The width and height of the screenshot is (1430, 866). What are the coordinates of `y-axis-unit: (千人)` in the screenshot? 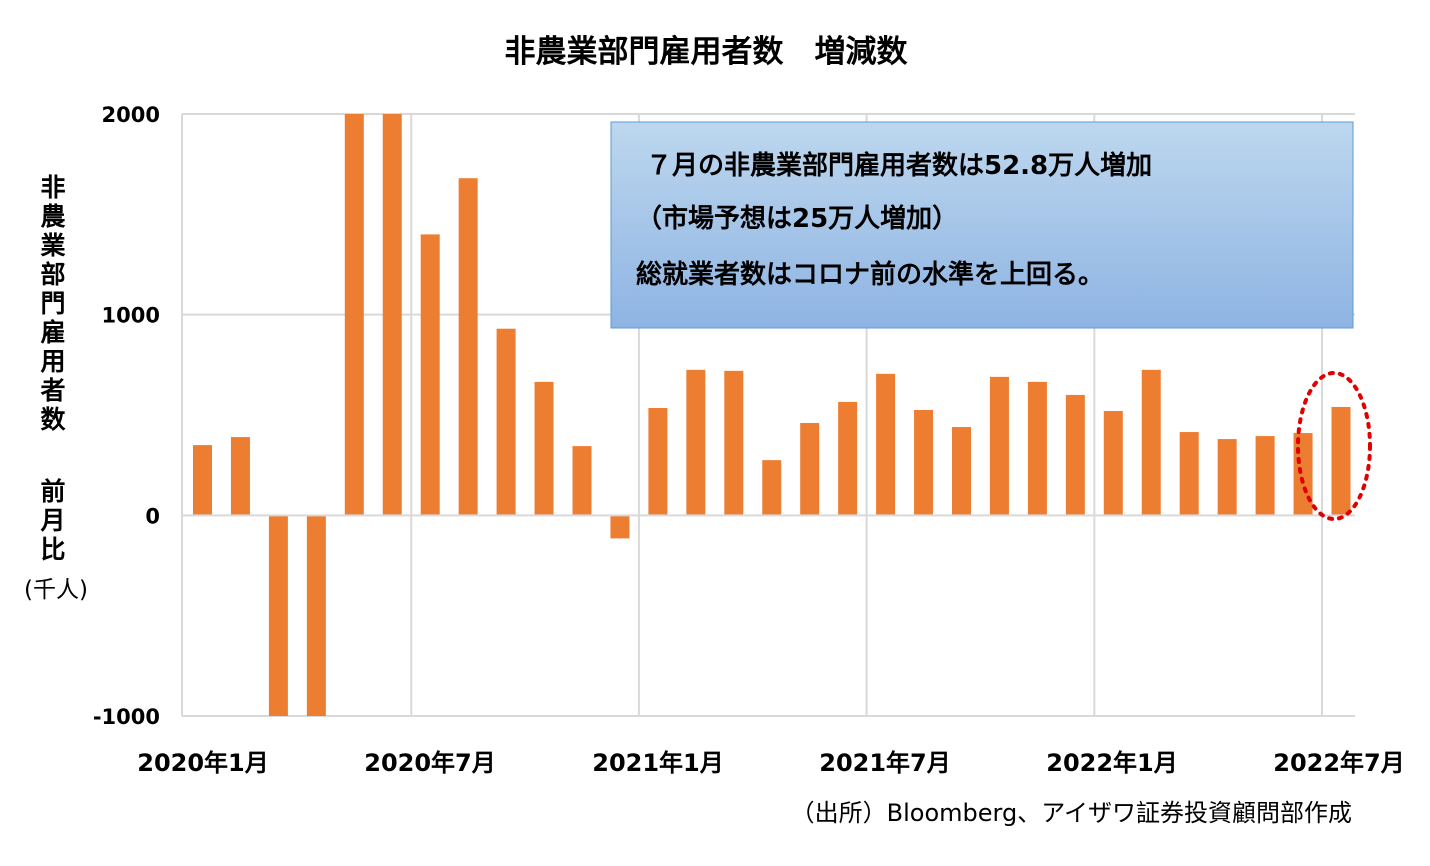 It's located at (56, 590).